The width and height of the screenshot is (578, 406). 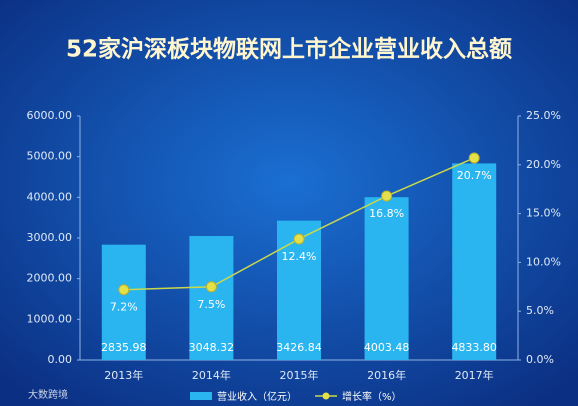 What do you see at coordinates (48, 394) in the screenshot?
I see `watermark: 大数跨境` at bounding box center [48, 394].